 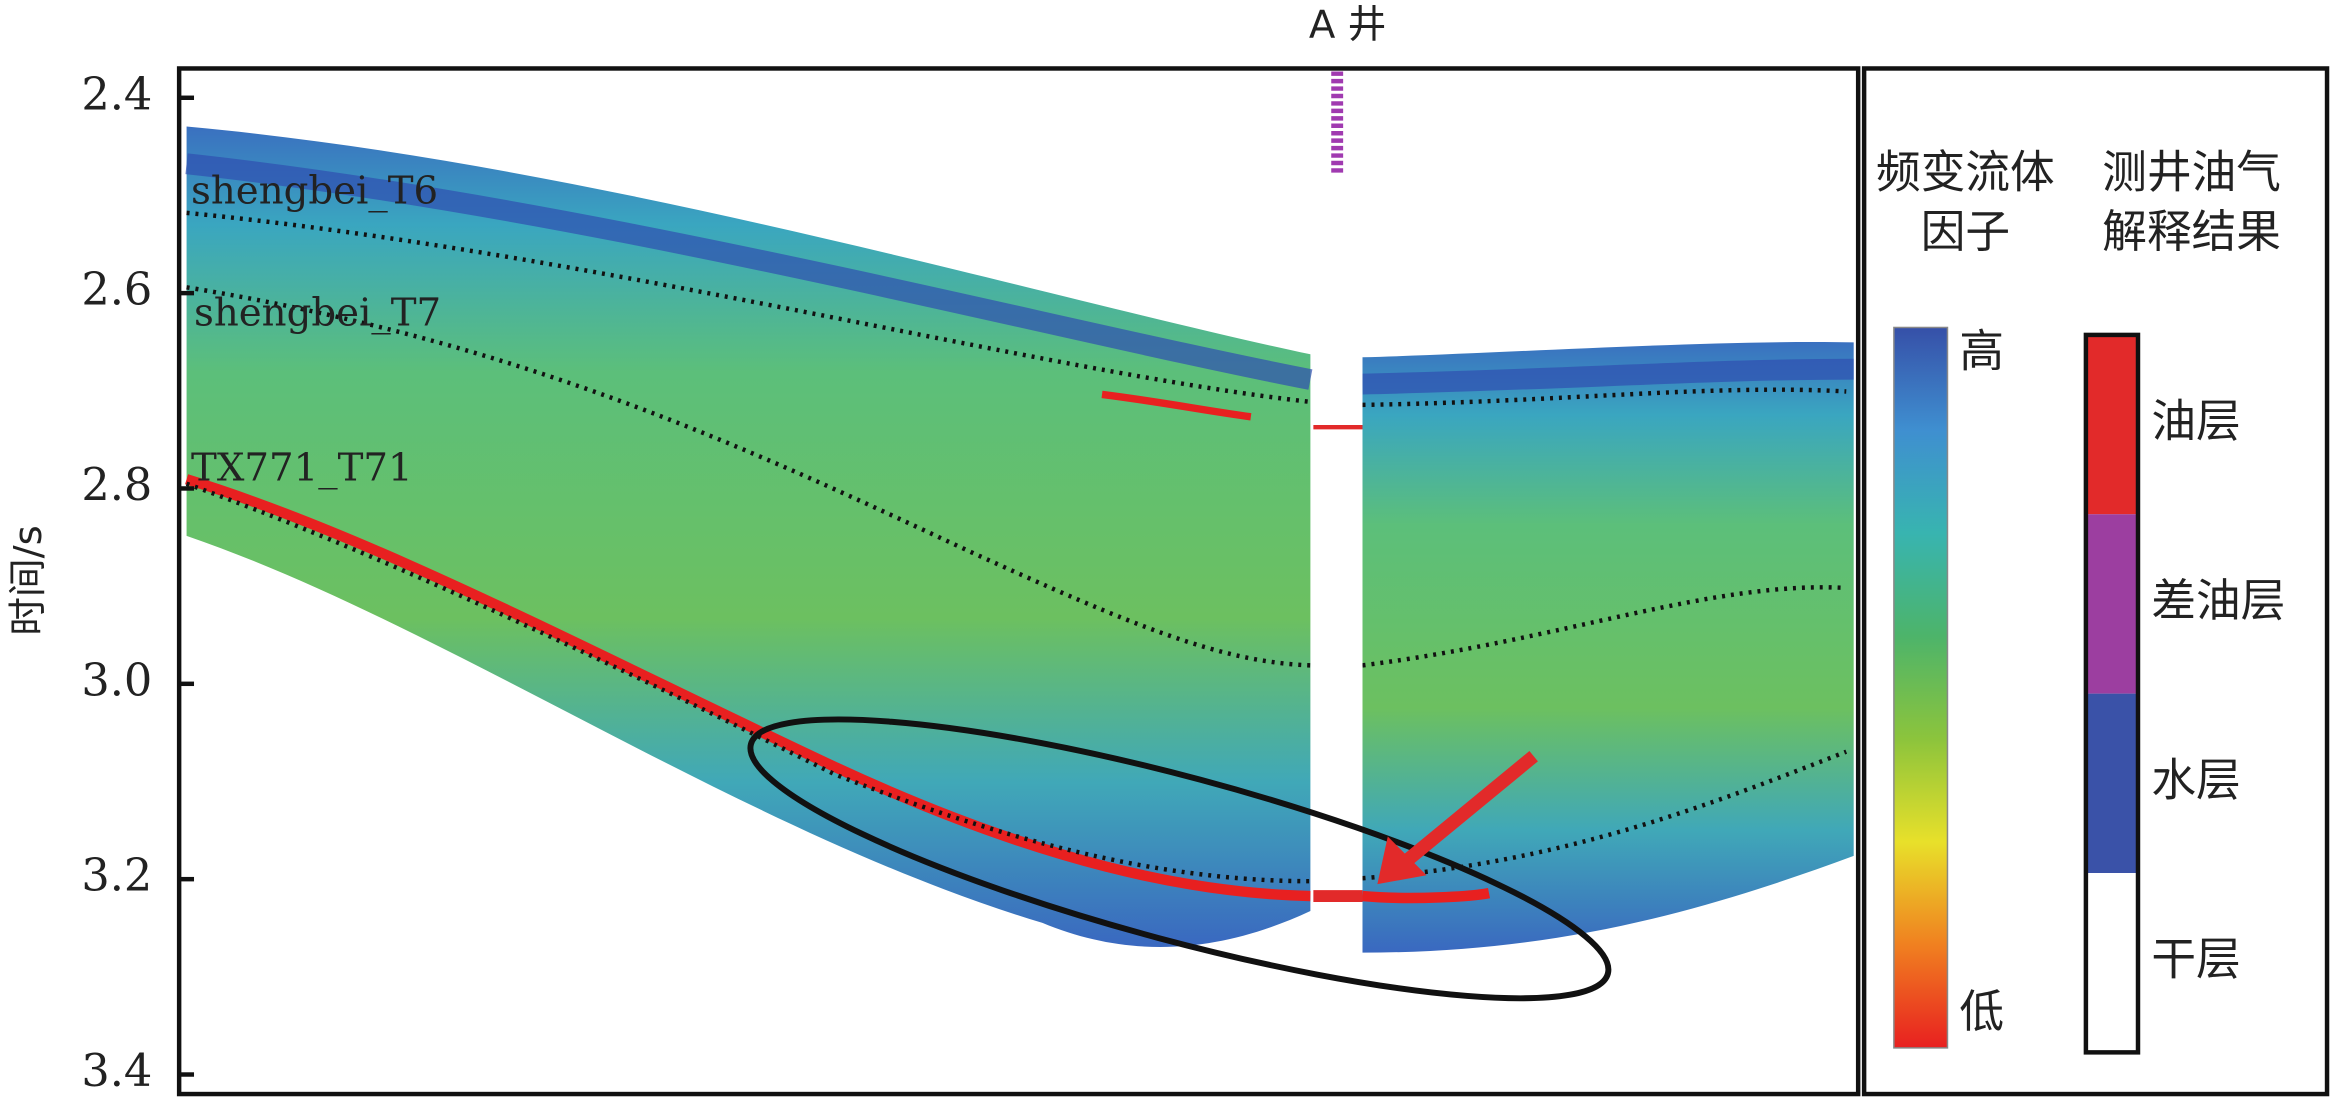 I want to click on colorbar-title: 频变流体, so click(x=1965, y=173).